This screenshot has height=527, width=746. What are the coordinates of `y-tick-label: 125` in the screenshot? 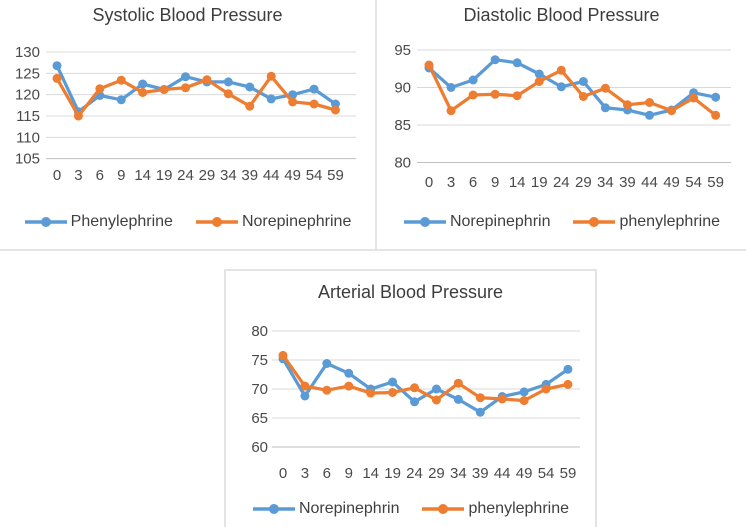 It's located at (27, 73).